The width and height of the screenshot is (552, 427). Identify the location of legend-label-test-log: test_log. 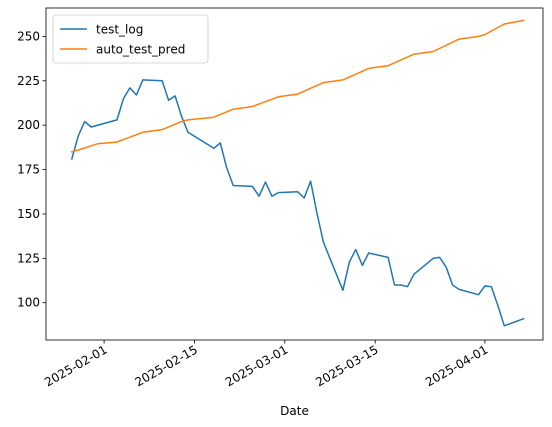
(119, 30).